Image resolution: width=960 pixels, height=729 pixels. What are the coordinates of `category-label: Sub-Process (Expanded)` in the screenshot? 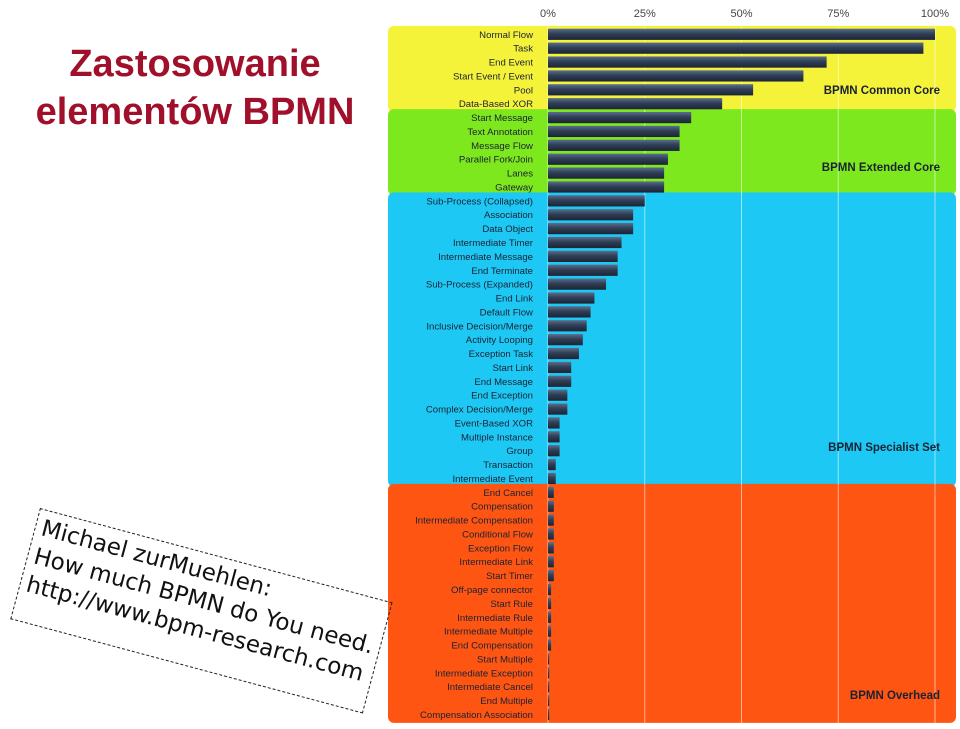 It's located at (479, 285).